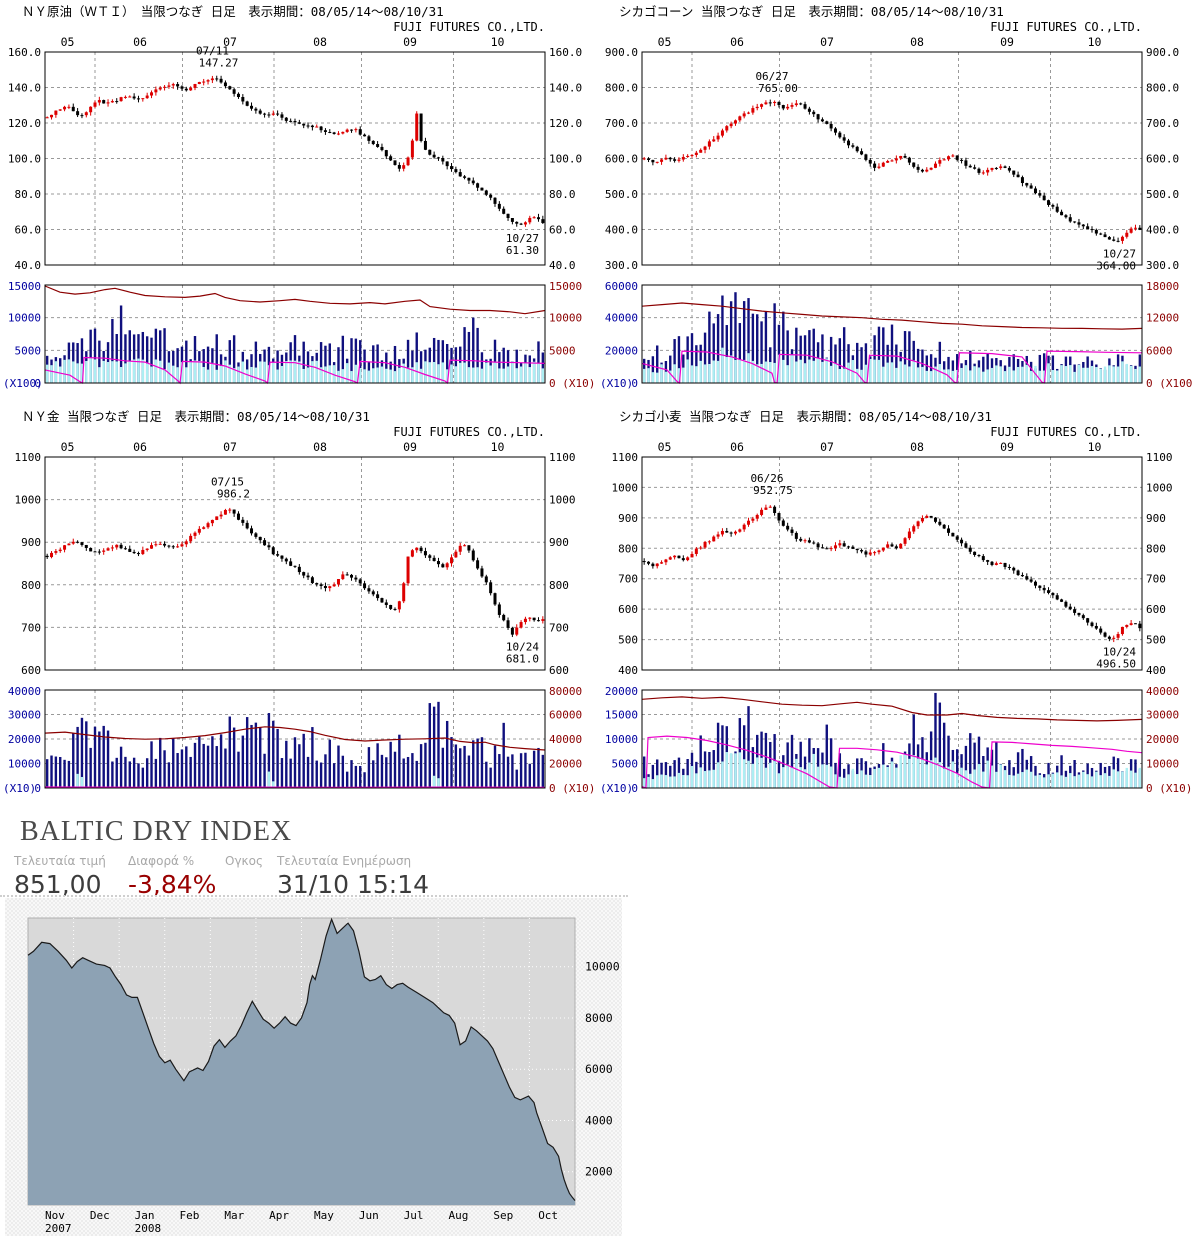 Image resolution: width=1193 pixels, height=1236 pixels. Describe the element at coordinates (58, 1228) in the screenshot. I see `svg-text: 2007` at that location.